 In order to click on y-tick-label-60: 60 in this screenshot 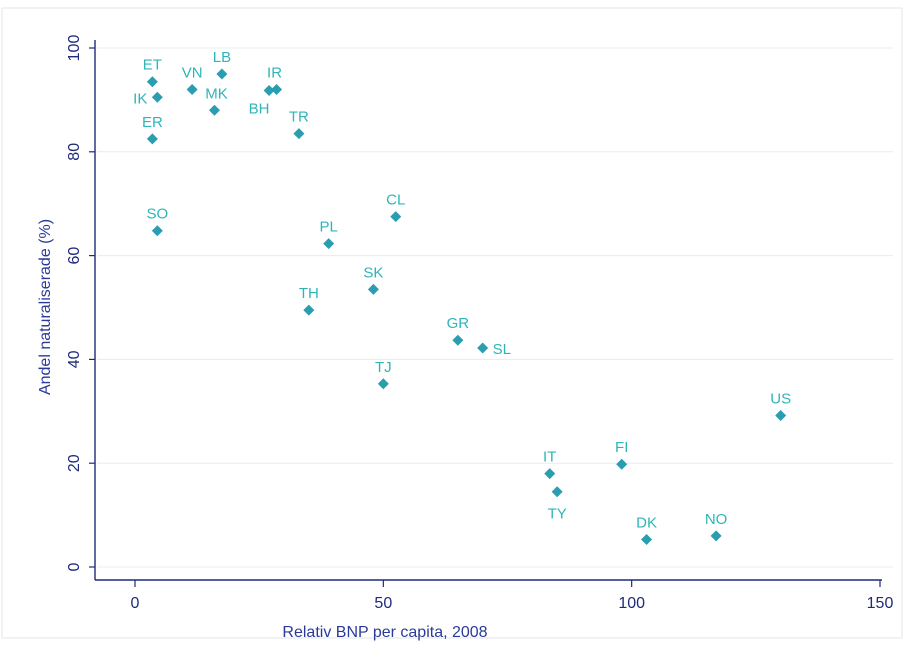, I will do `click(74, 256)`.